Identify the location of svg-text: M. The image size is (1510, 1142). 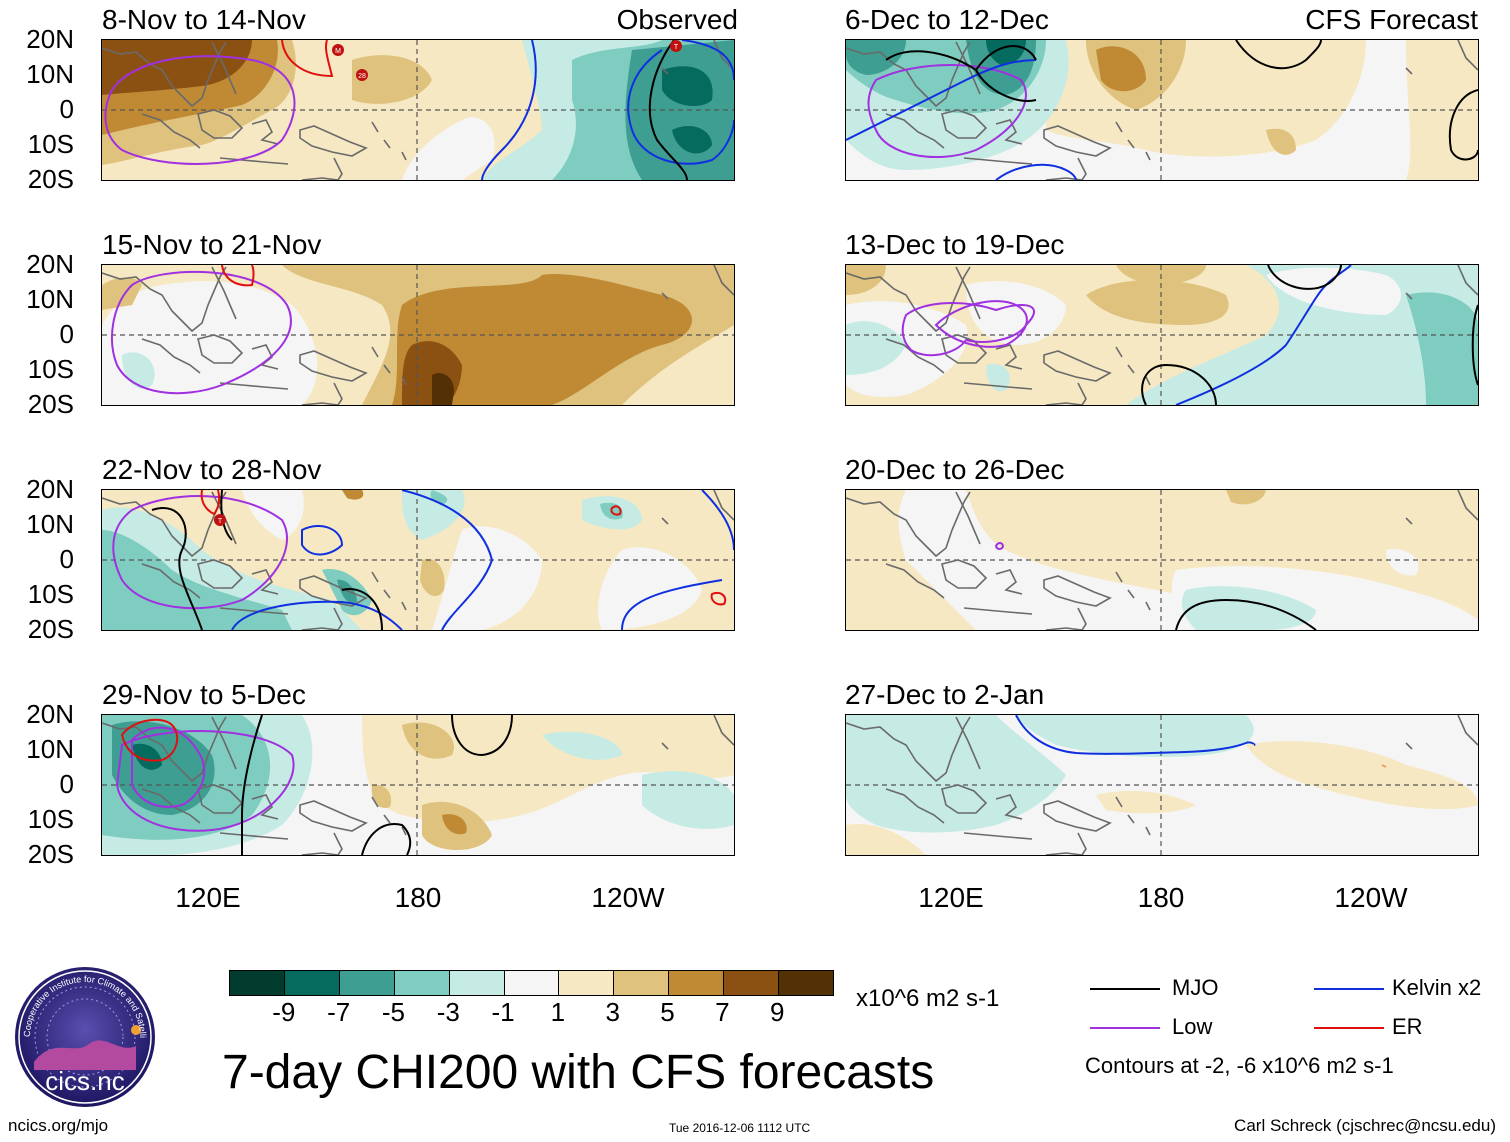
(338, 51).